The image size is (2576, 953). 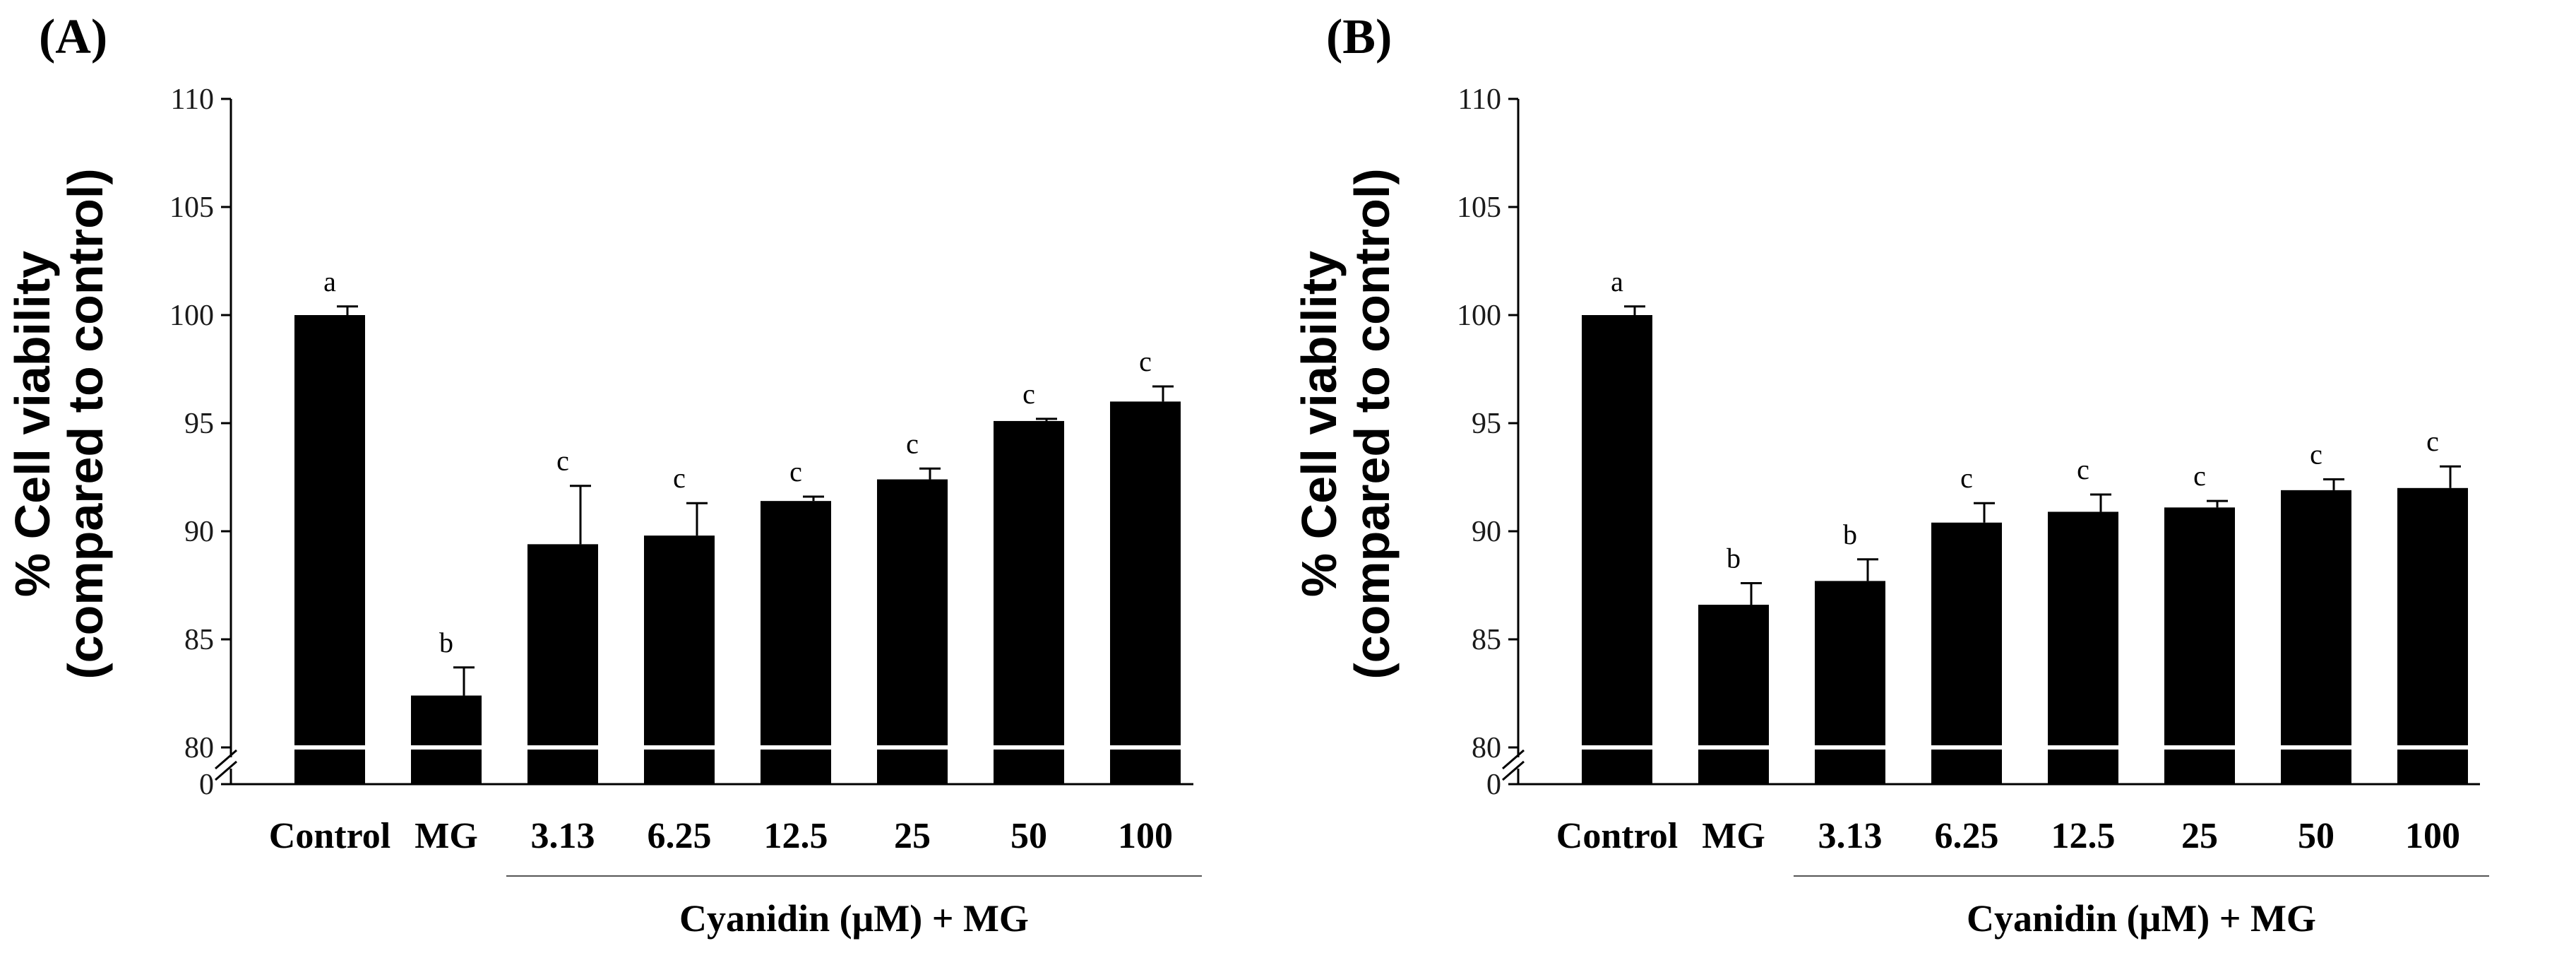 I want to click on panel-label: (A), so click(x=73, y=37).